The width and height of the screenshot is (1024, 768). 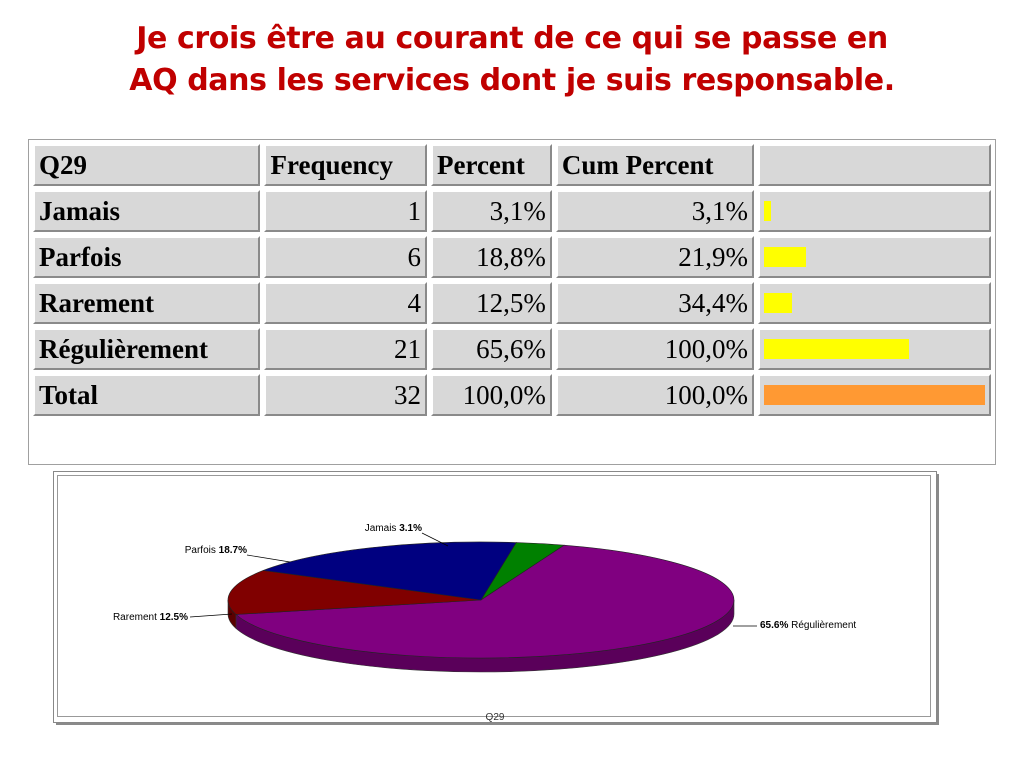 I want to click on header-bar, so click(x=874, y=165).